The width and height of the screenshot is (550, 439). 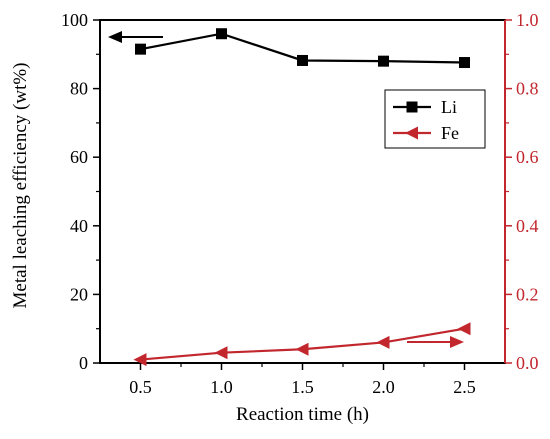 What do you see at coordinates (302, 387) in the screenshot?
I see `x-tick-label: 1.5` at bounding box center [302, 387].